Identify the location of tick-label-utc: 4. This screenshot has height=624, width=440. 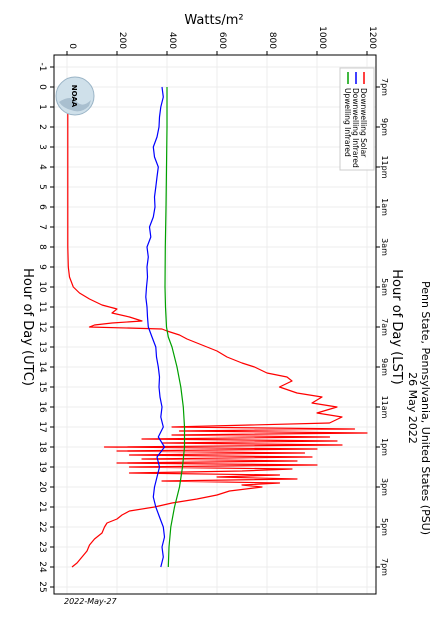
(42, 167).